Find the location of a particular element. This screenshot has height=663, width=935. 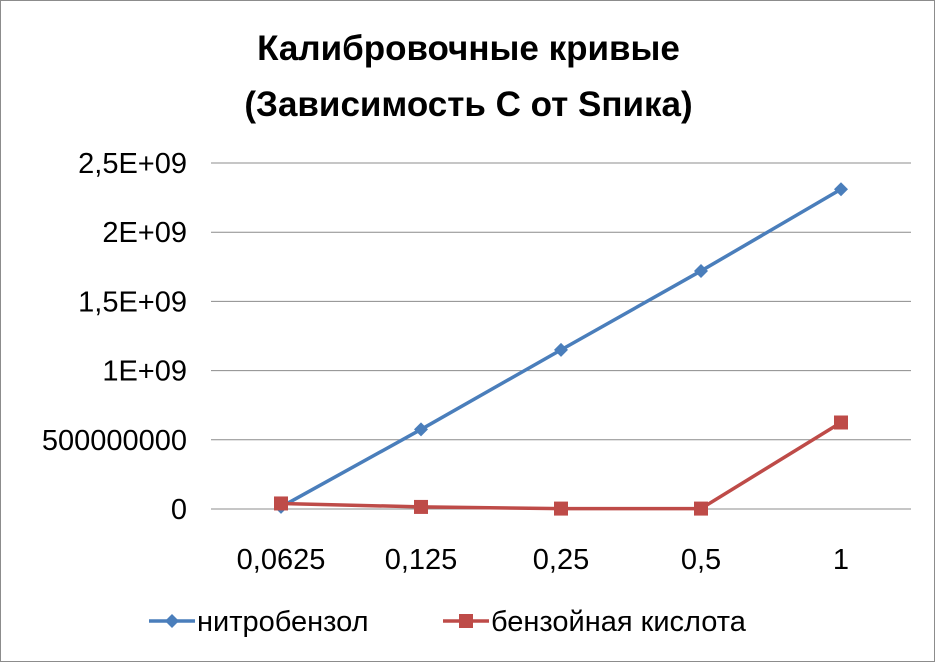

legend-label: нитробензол is located at coordinates (283, 622).